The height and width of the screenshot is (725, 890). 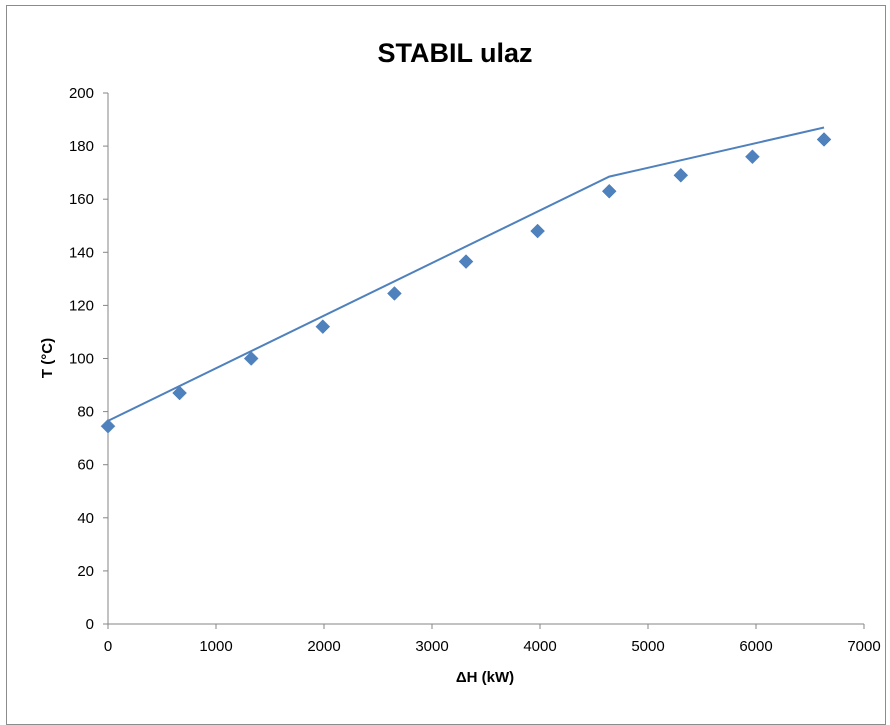 I want to click on y-tick-label: 120, so click(x=81, y=305).